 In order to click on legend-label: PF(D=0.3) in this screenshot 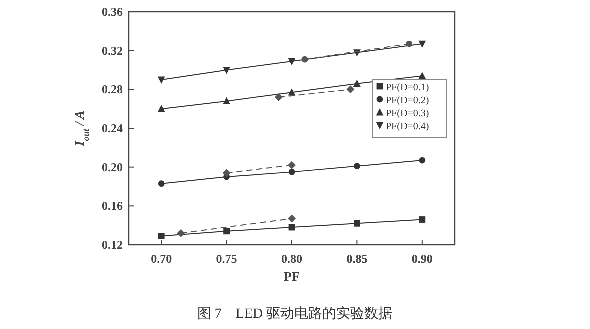, I will do `click(408, 114)`.